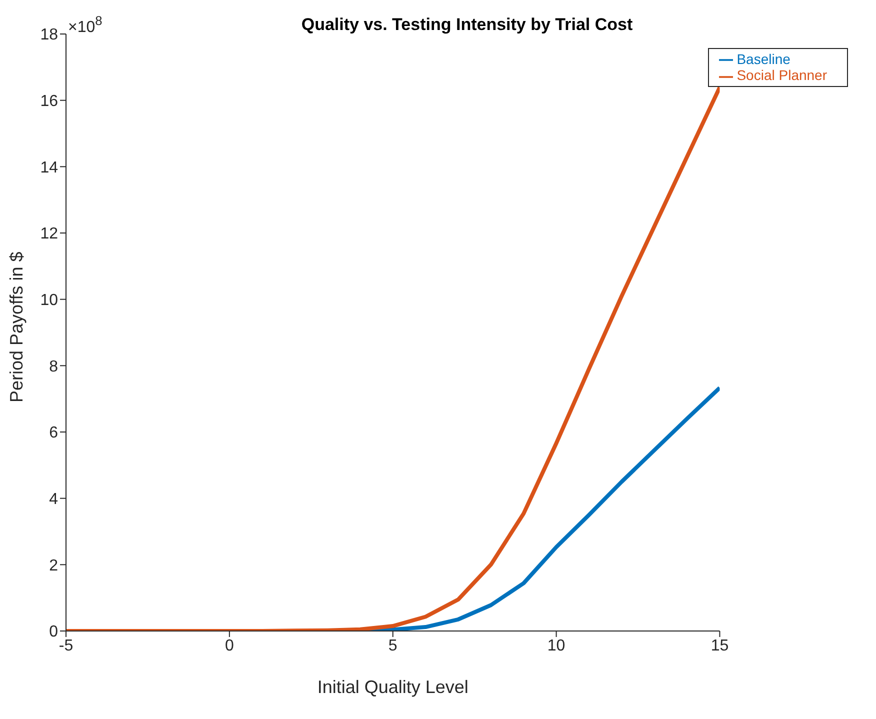 This screenshot has height=719, width=876. Describe the element at coordinates (66, 645) in the screenshot. I see `x-tick-label: -5` at that location.